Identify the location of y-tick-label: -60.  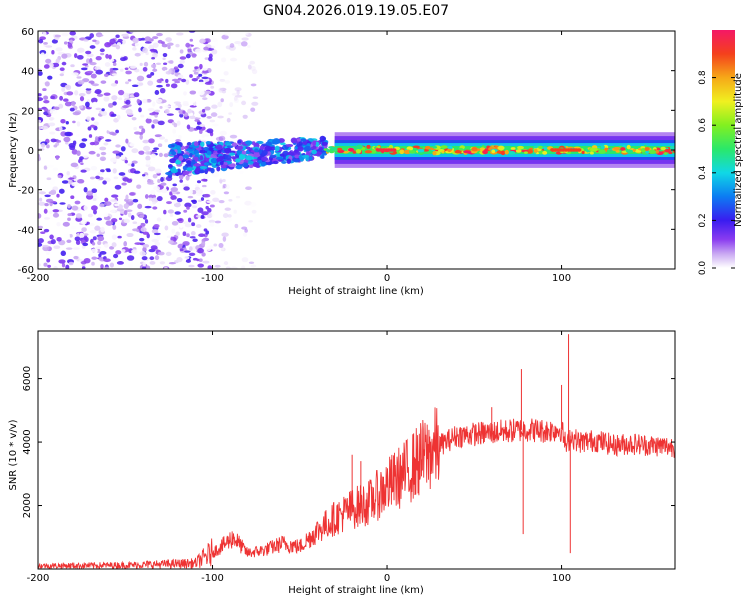
(26, 270).